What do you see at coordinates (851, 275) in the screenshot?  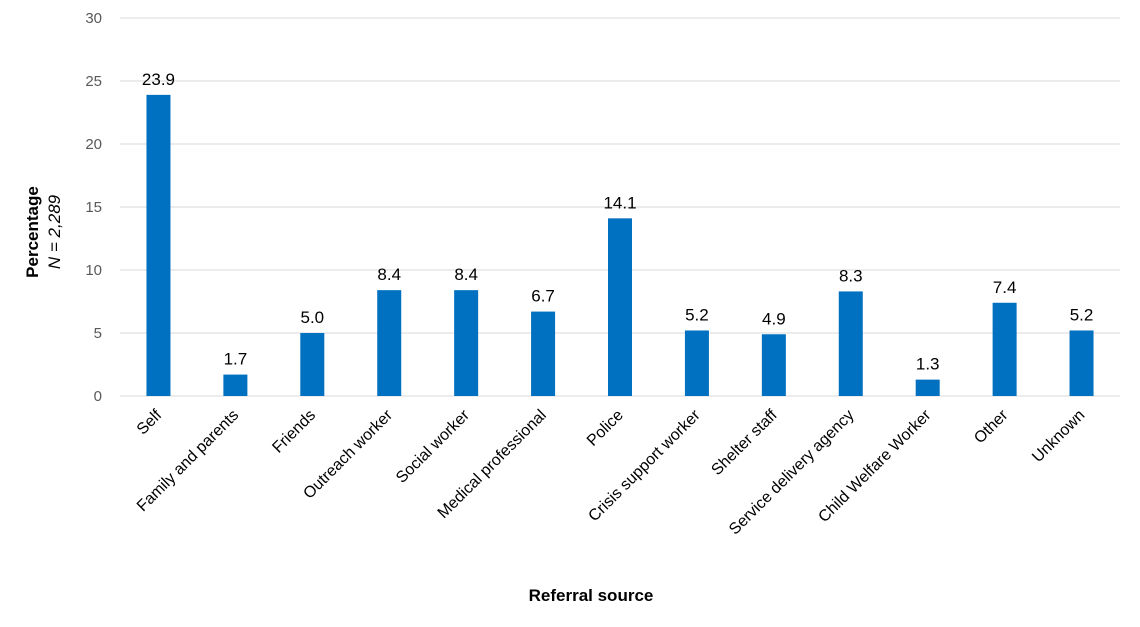 I see `data-label: 8.3` at bounding box center [851, 275].